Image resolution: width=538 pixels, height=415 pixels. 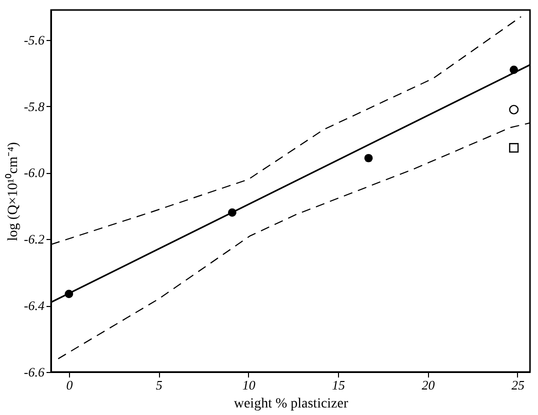 I want to click on y-tick-label: -5.6, so click(x=34, y=40).